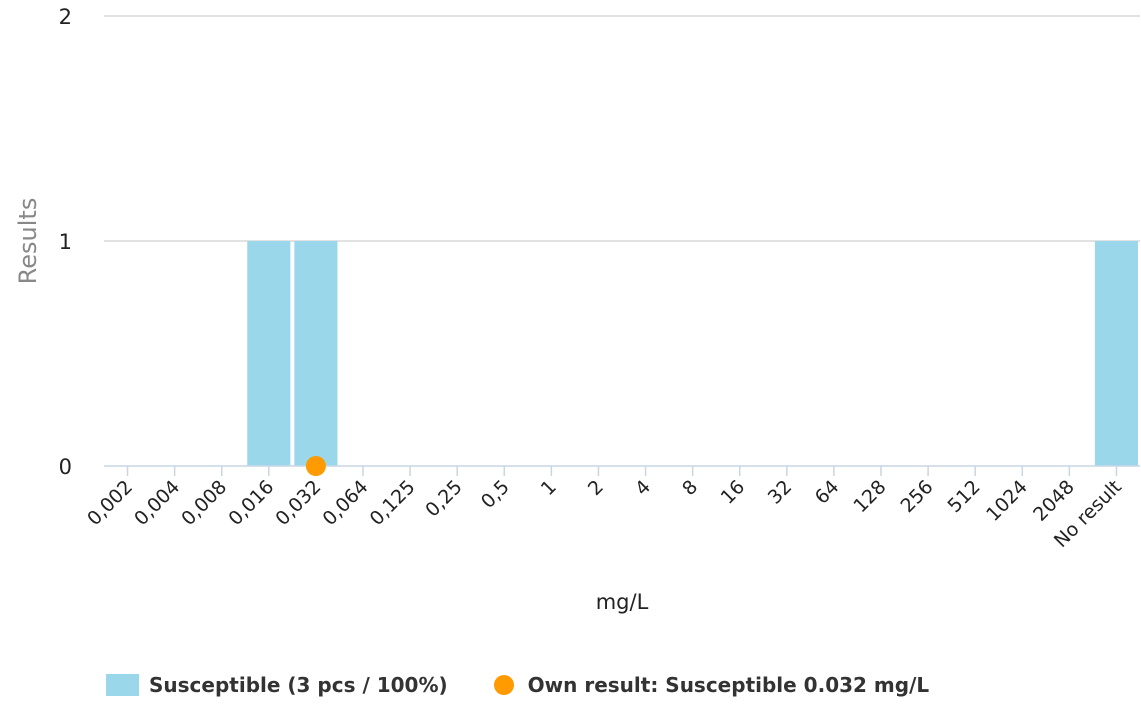  Describe the element at coordinates (28, 241) in the screenshot. I see `y-axis-title: Results` at that location.